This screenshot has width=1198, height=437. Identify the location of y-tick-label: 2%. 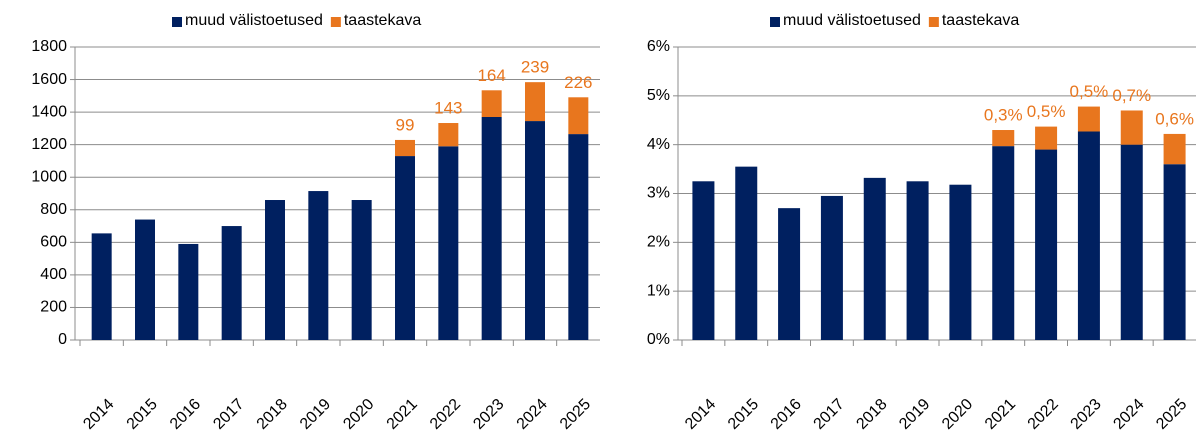
(658, 242).